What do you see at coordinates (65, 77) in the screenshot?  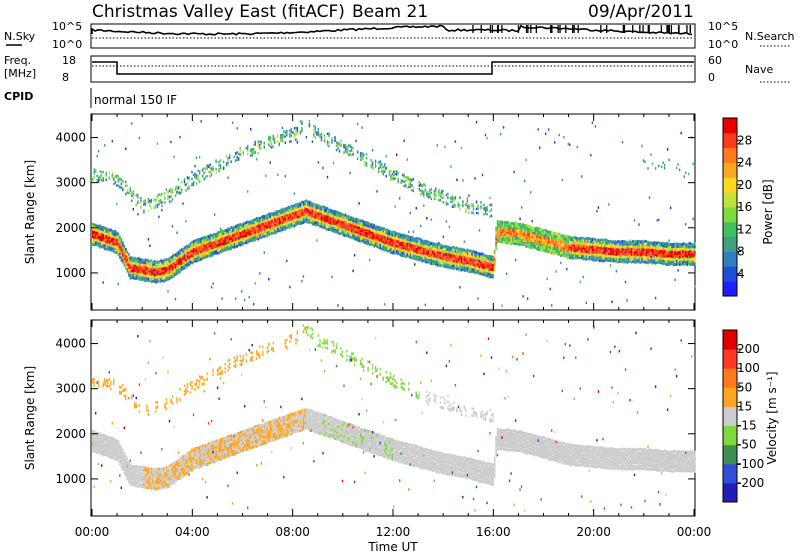 I see `freq-tick-bottom: 8` at bounding box center [65, 77].